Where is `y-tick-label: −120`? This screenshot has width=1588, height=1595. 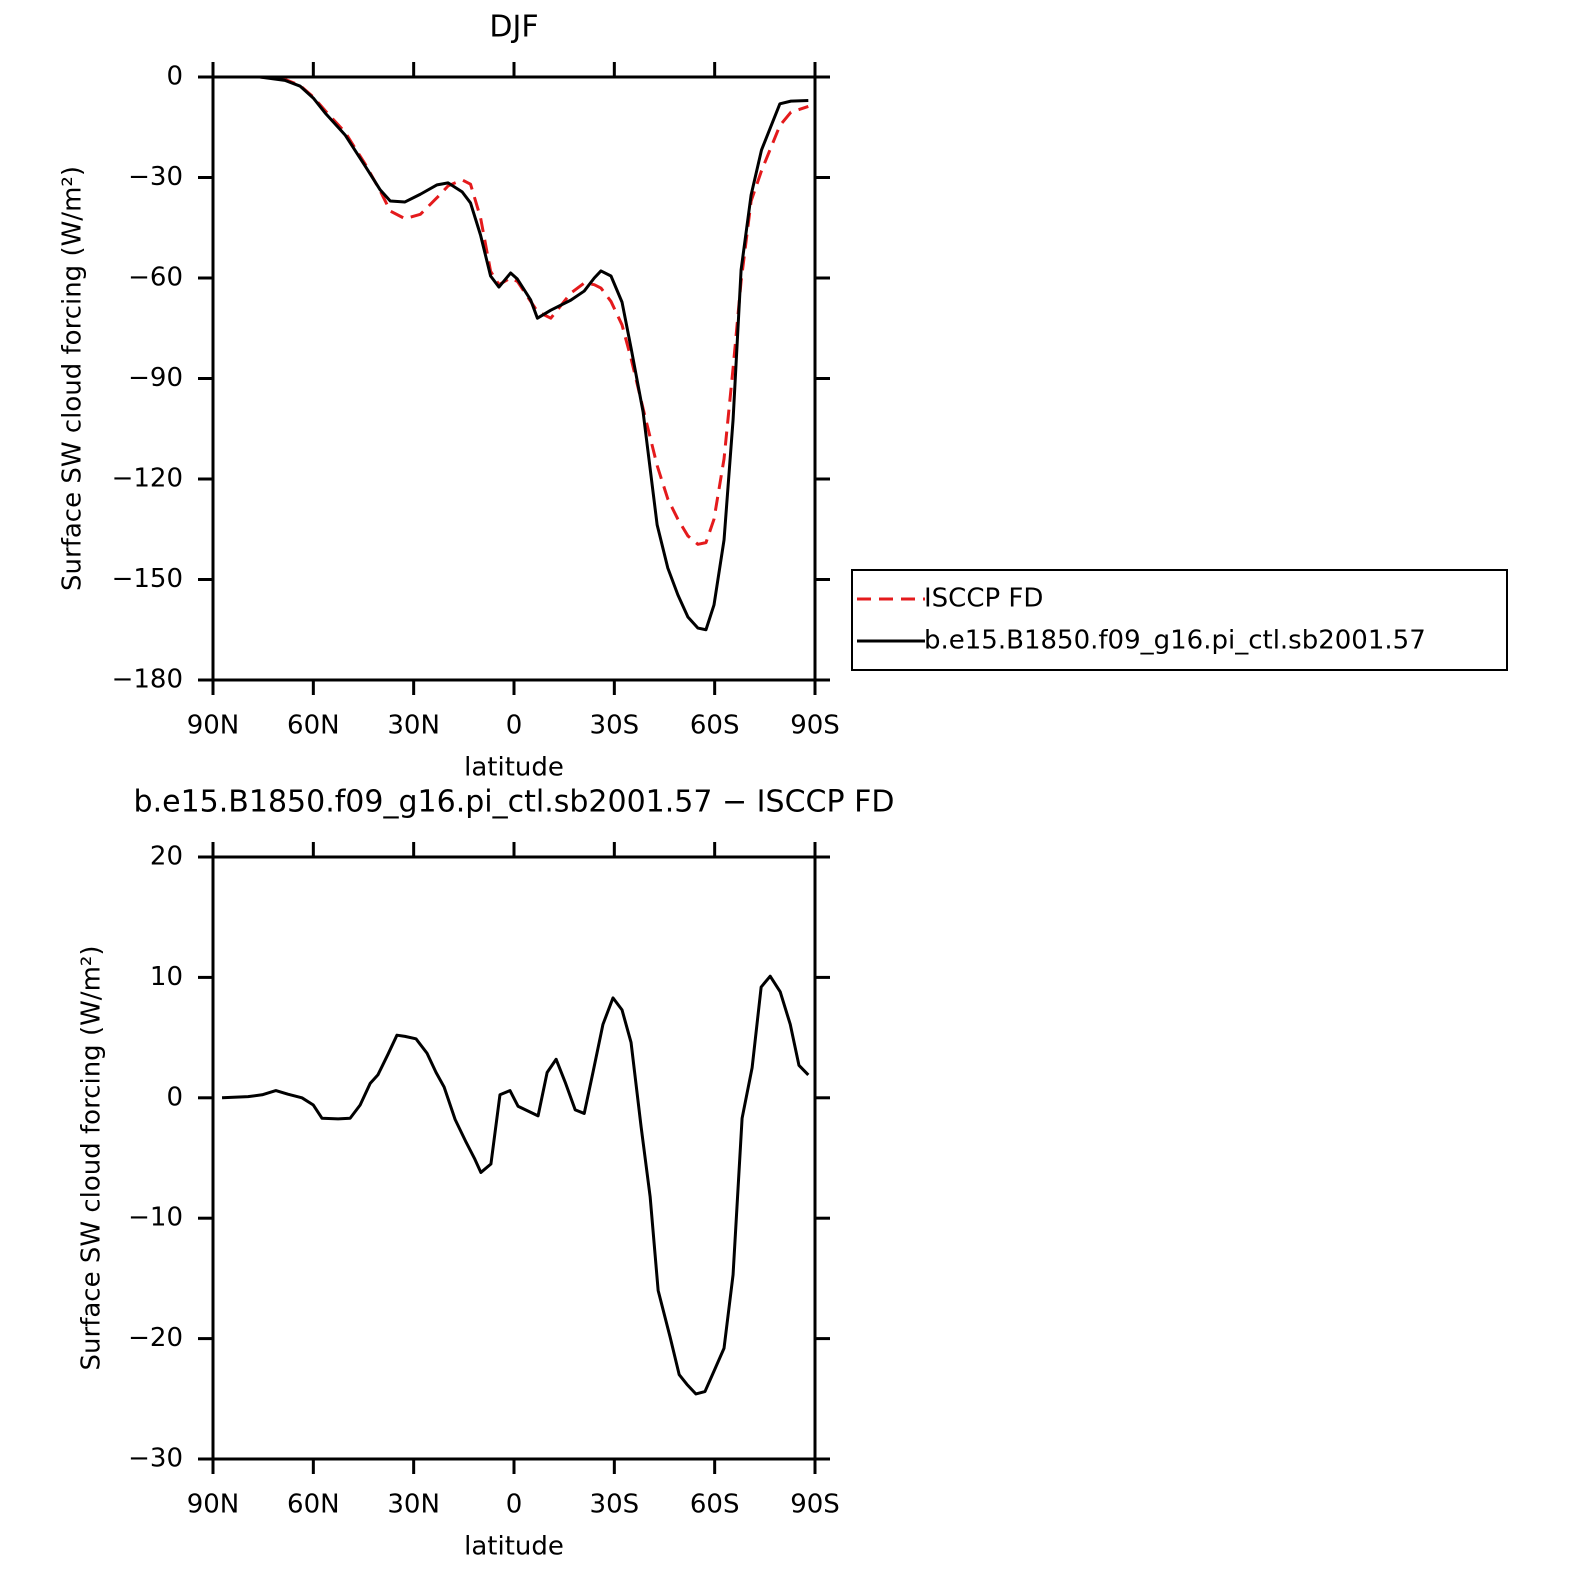 y-tick-label: −120 is located at coordinates (147, 479).